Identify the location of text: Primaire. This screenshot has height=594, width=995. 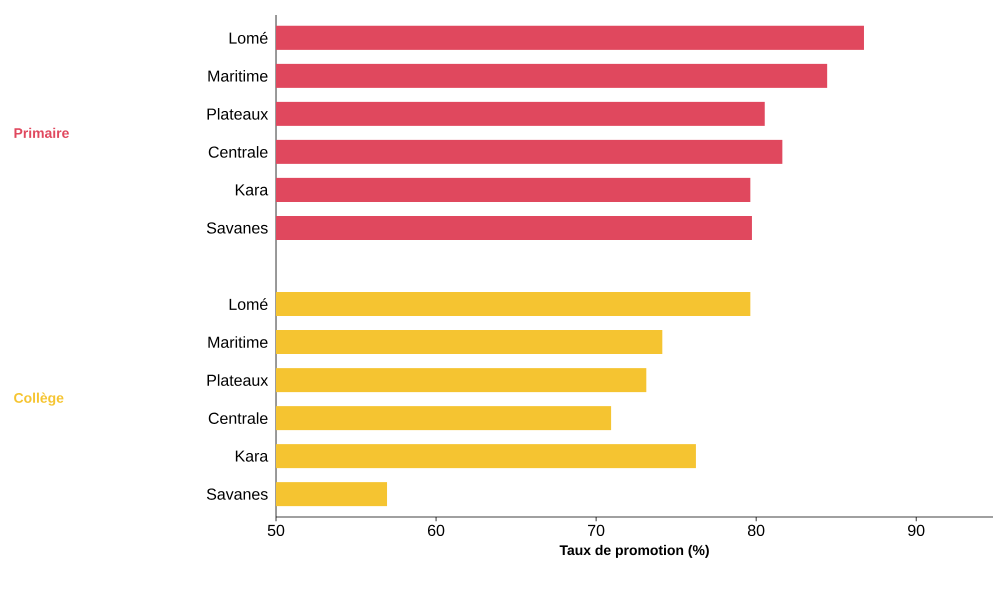
(41, 133).